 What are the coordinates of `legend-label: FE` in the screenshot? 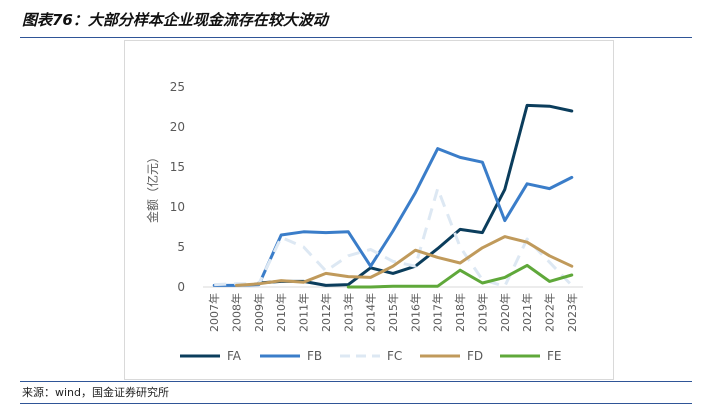 It's located at (554, 356).